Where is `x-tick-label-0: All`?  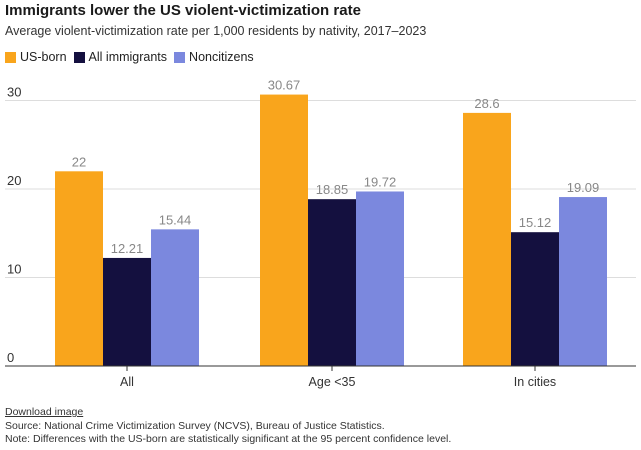 x-tick-label-0: All is located at coordinates (127, 382).